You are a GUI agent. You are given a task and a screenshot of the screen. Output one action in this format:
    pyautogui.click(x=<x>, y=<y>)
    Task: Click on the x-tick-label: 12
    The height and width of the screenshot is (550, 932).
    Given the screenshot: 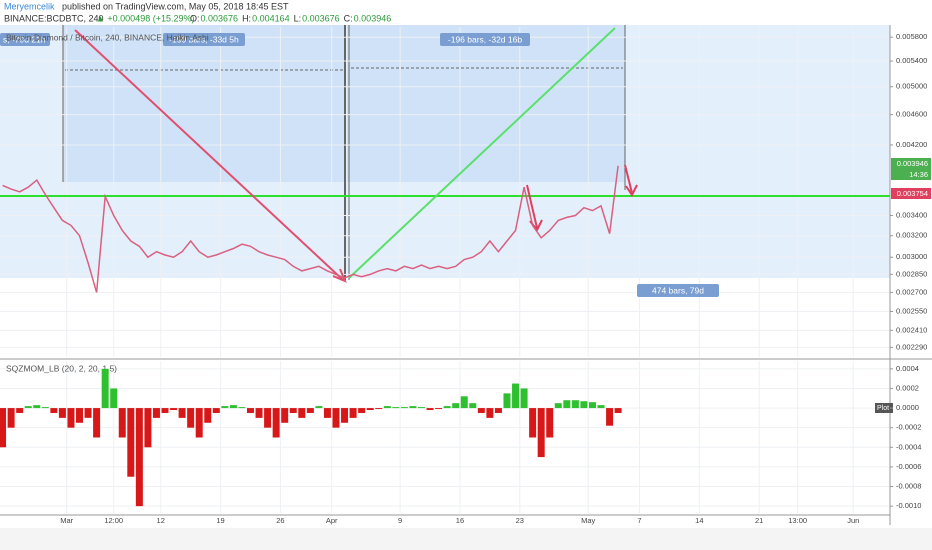 What is the action you would take?
    pyautogui.click(x=161, y=520)
    